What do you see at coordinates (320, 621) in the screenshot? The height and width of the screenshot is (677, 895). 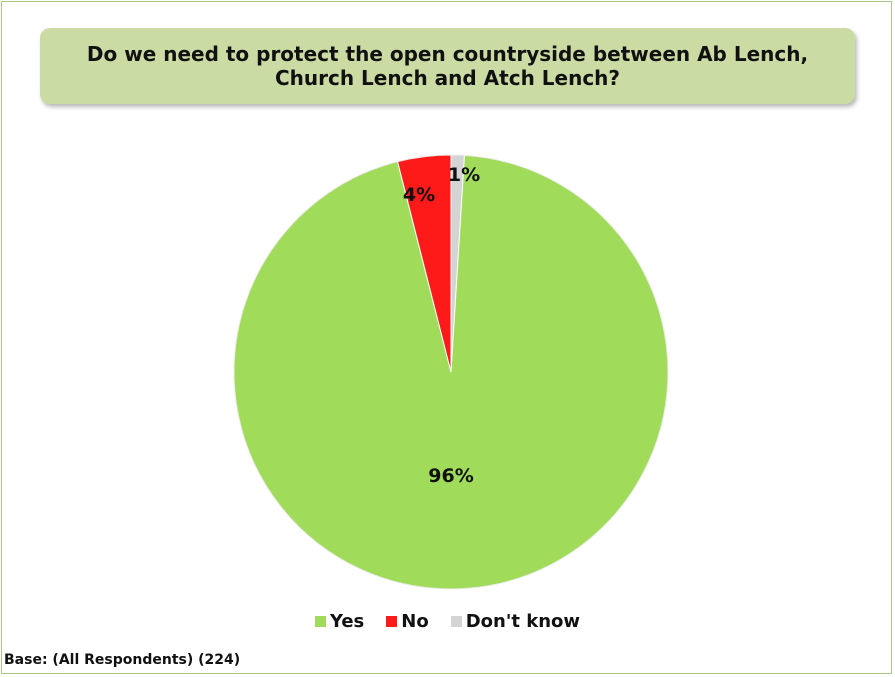 I see `legend-swatch-yes` at bounding box center [320, 621].